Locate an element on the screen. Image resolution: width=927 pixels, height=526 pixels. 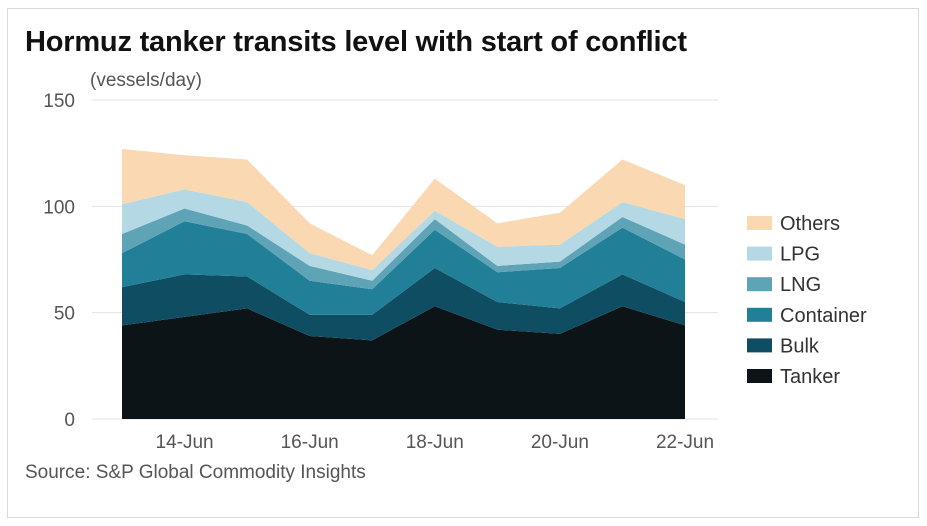
legend-label-others: Others is located at coordinates (810, 224).